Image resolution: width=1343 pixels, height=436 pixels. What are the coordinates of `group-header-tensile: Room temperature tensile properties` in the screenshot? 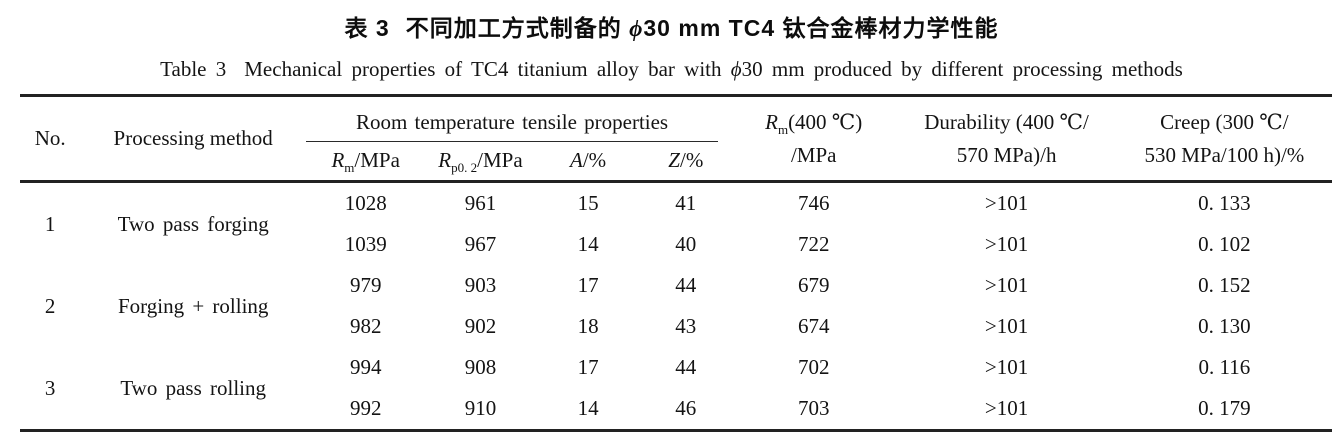 It's located at (518, 119).